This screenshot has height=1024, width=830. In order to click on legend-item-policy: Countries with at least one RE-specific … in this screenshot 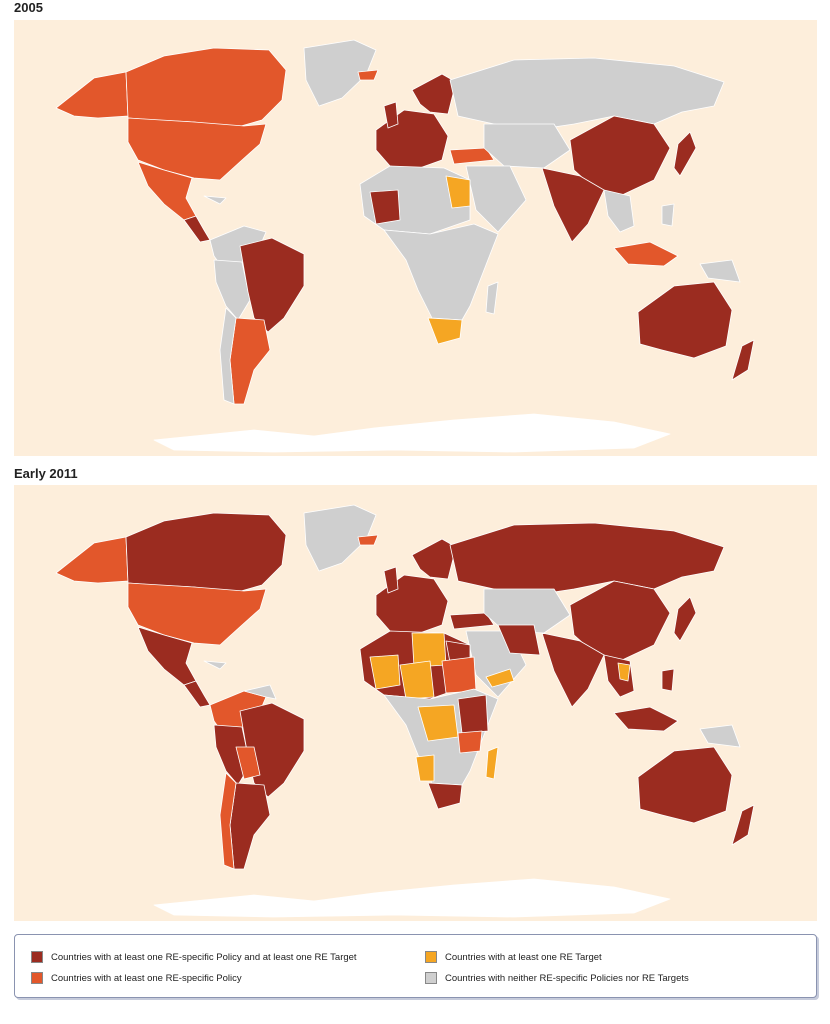, I will do `click(136, 978)`.